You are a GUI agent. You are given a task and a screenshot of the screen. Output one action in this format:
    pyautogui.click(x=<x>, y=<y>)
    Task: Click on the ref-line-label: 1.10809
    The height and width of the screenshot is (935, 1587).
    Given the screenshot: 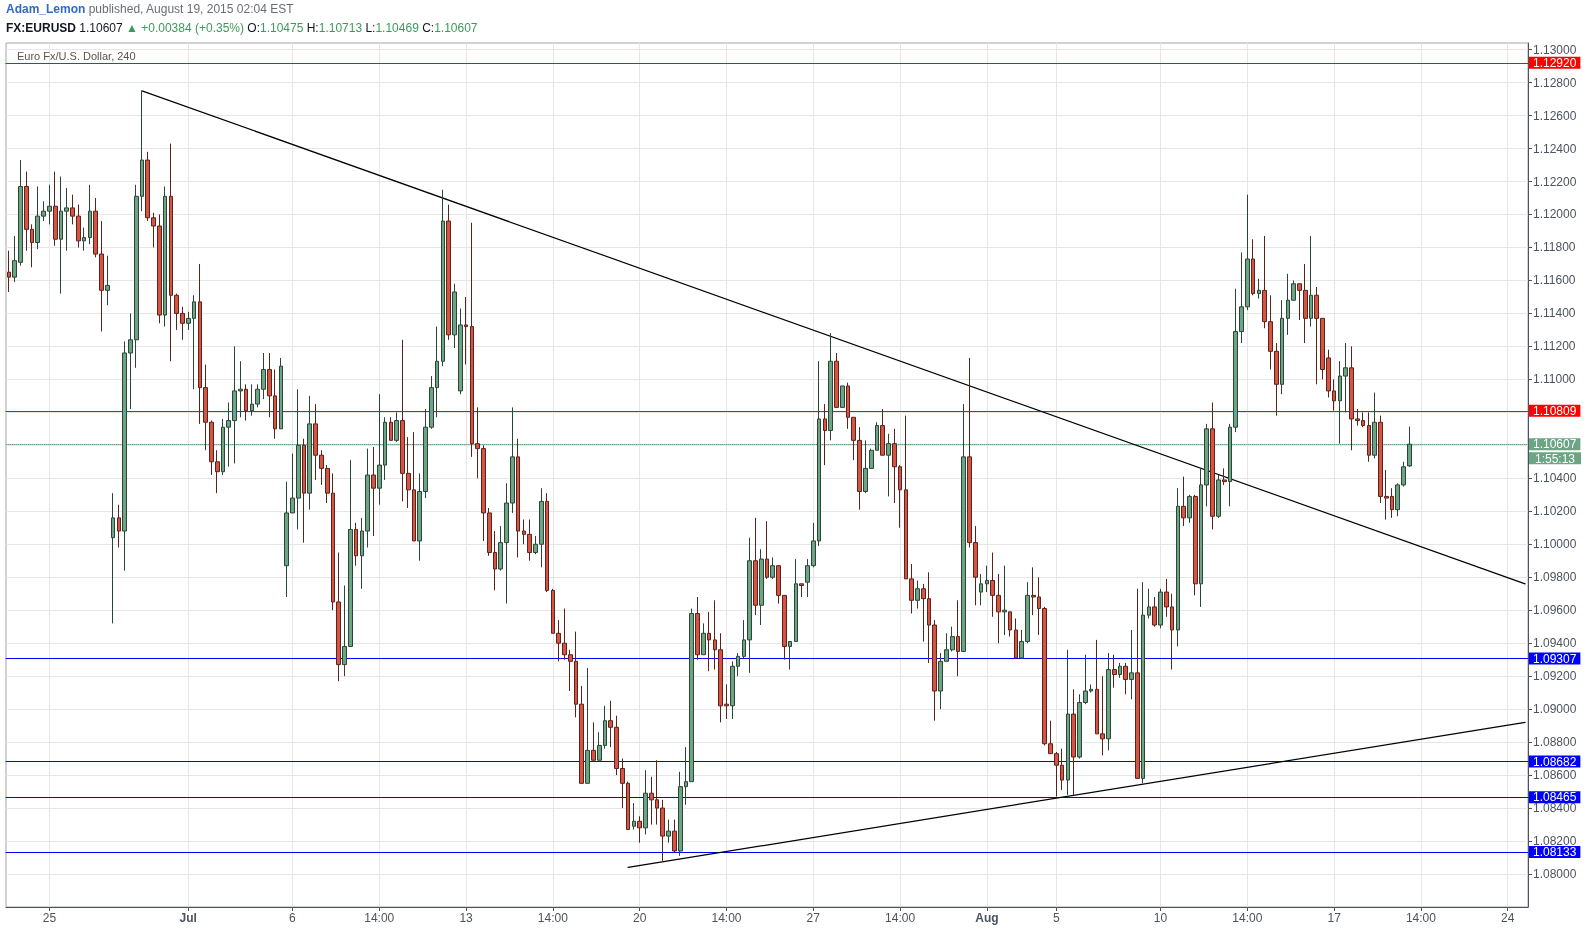 What is the action you would take?
    pyautogui.click(x=1555, y=410)
    